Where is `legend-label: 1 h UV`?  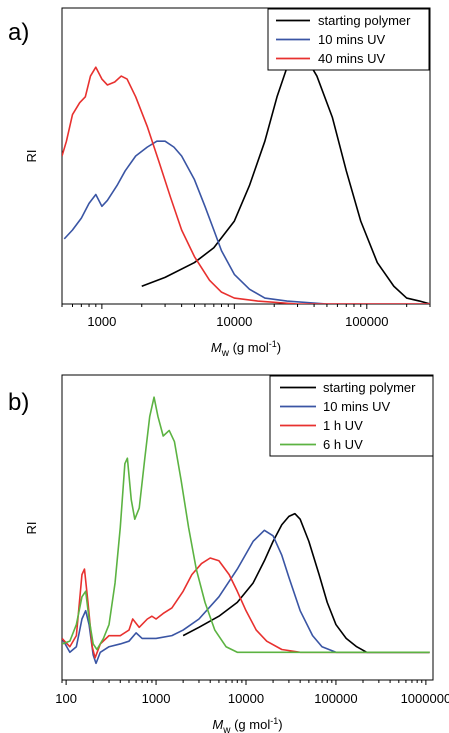 legend-label: 1 h UV is located at coordinates (343, 425).